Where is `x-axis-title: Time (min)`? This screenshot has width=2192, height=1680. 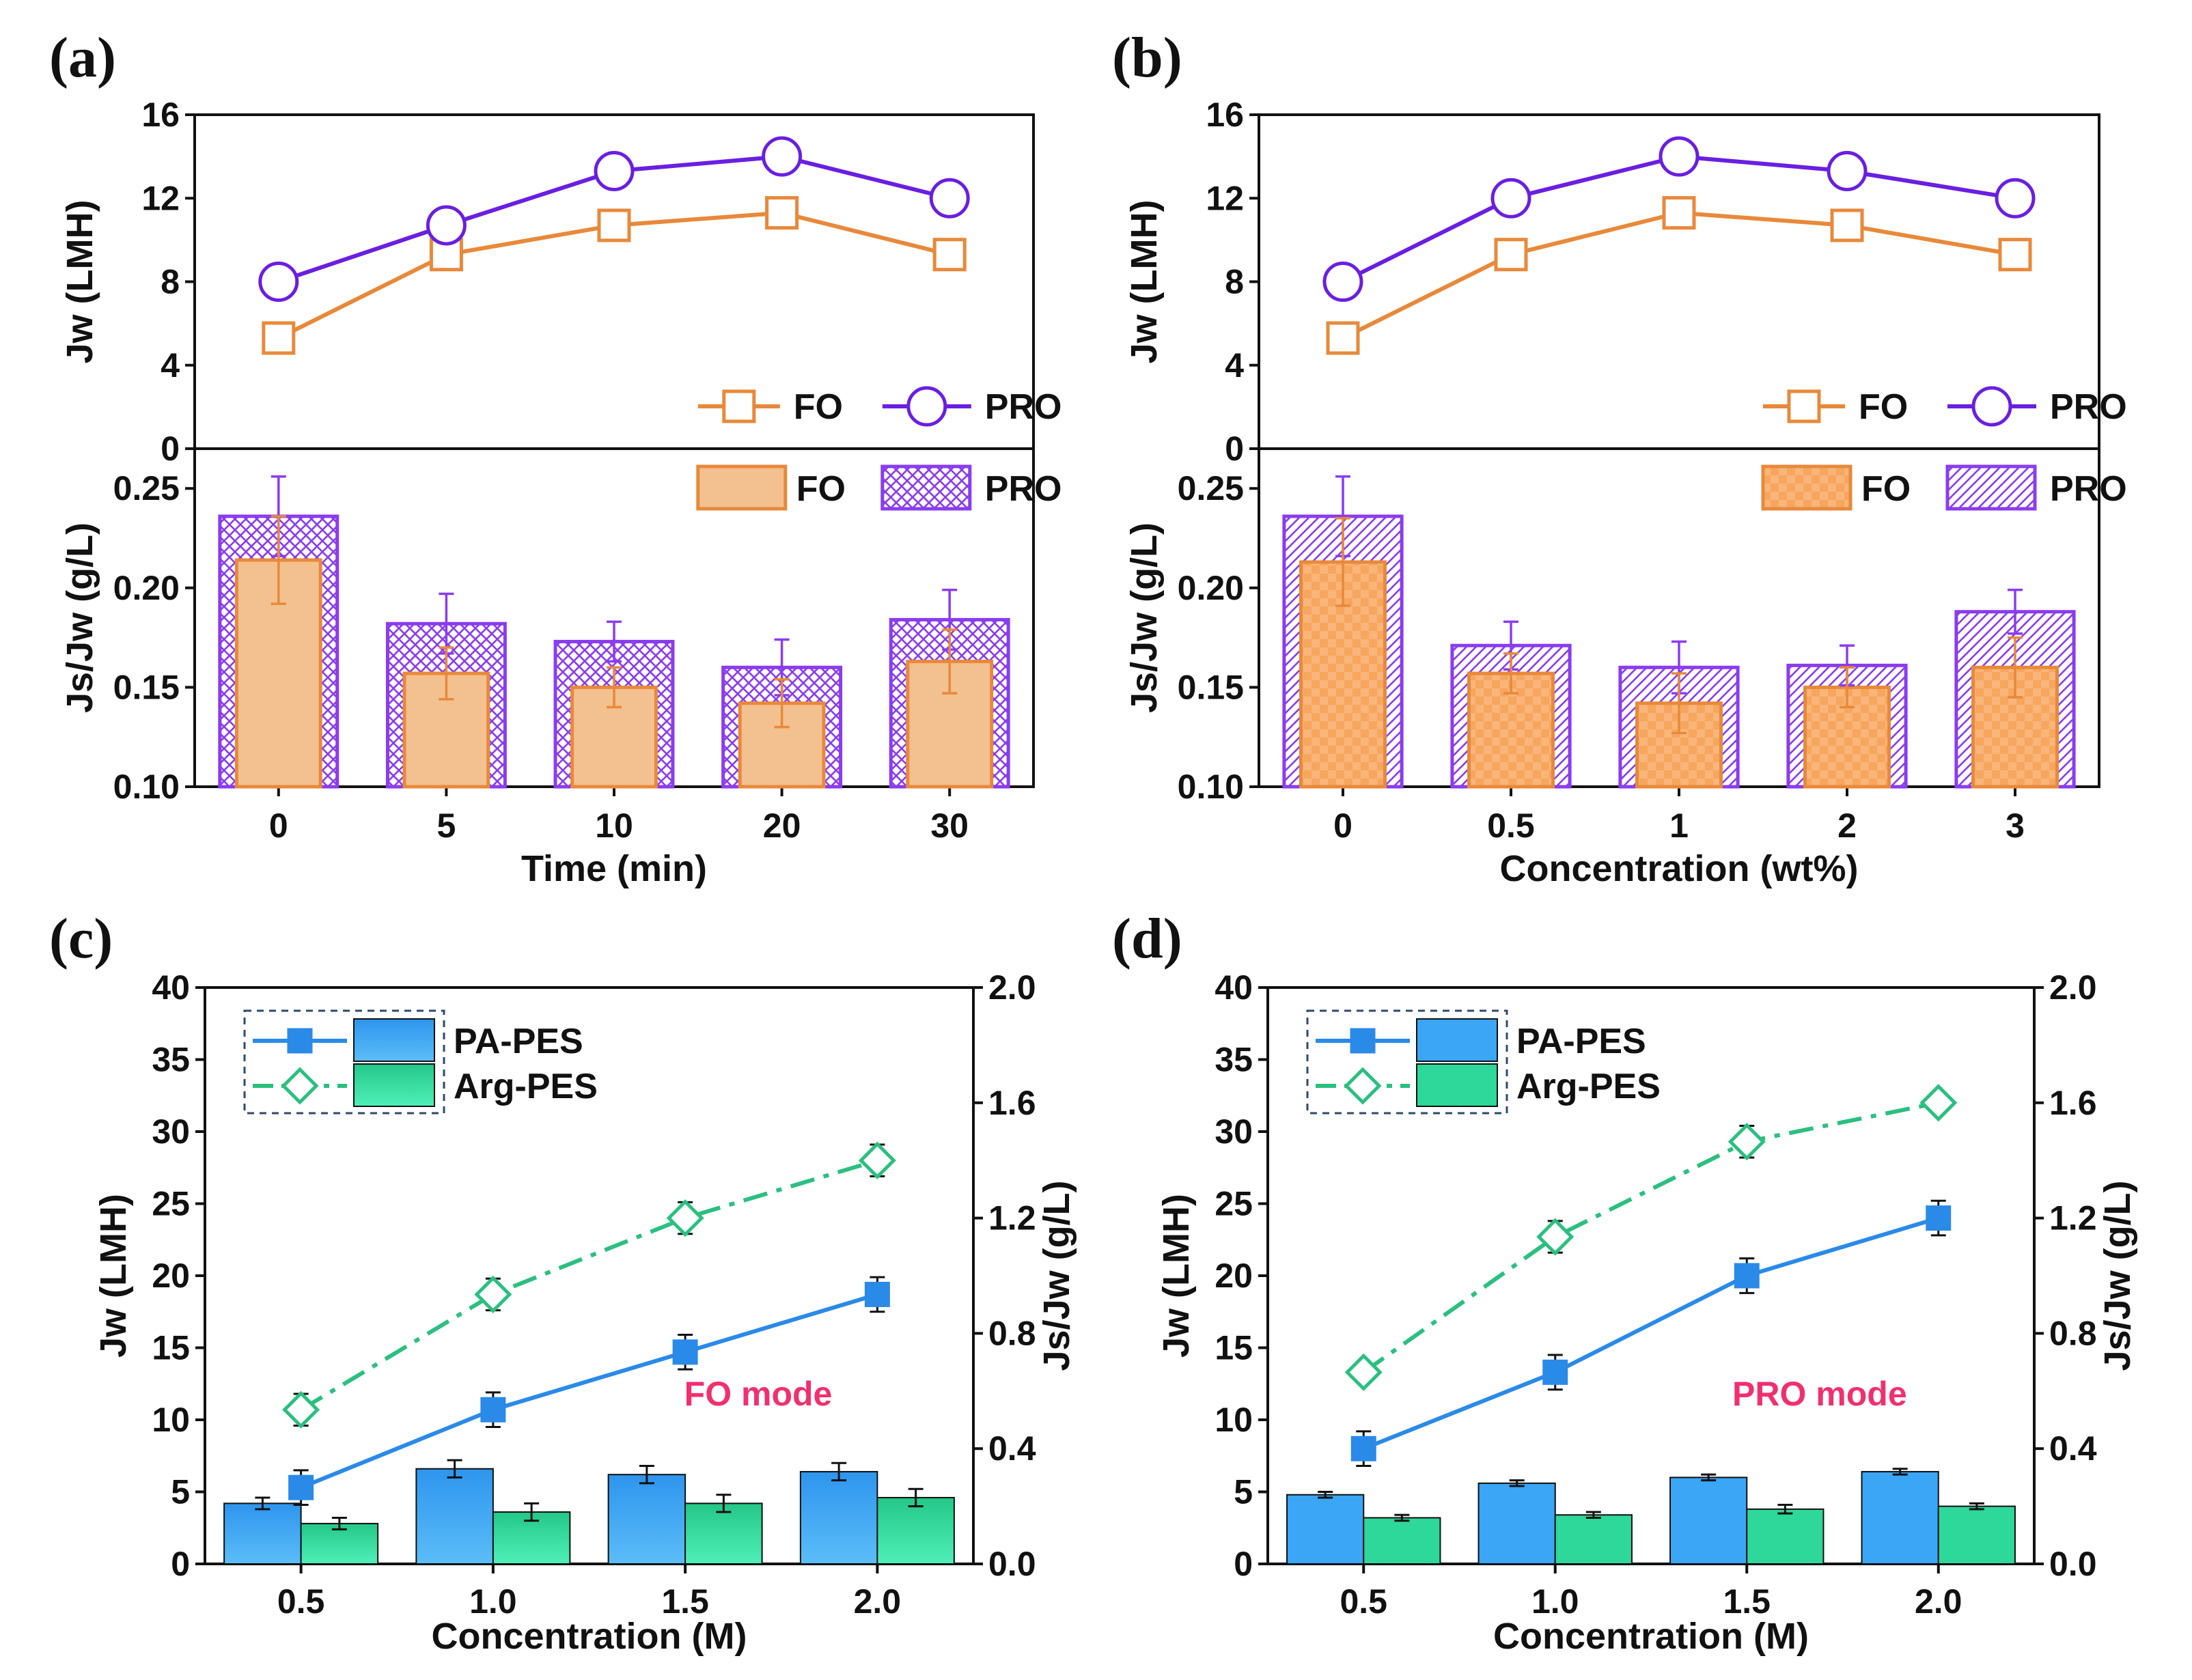
x-axis-title: Time (min) is located at coordinates (614, 868).